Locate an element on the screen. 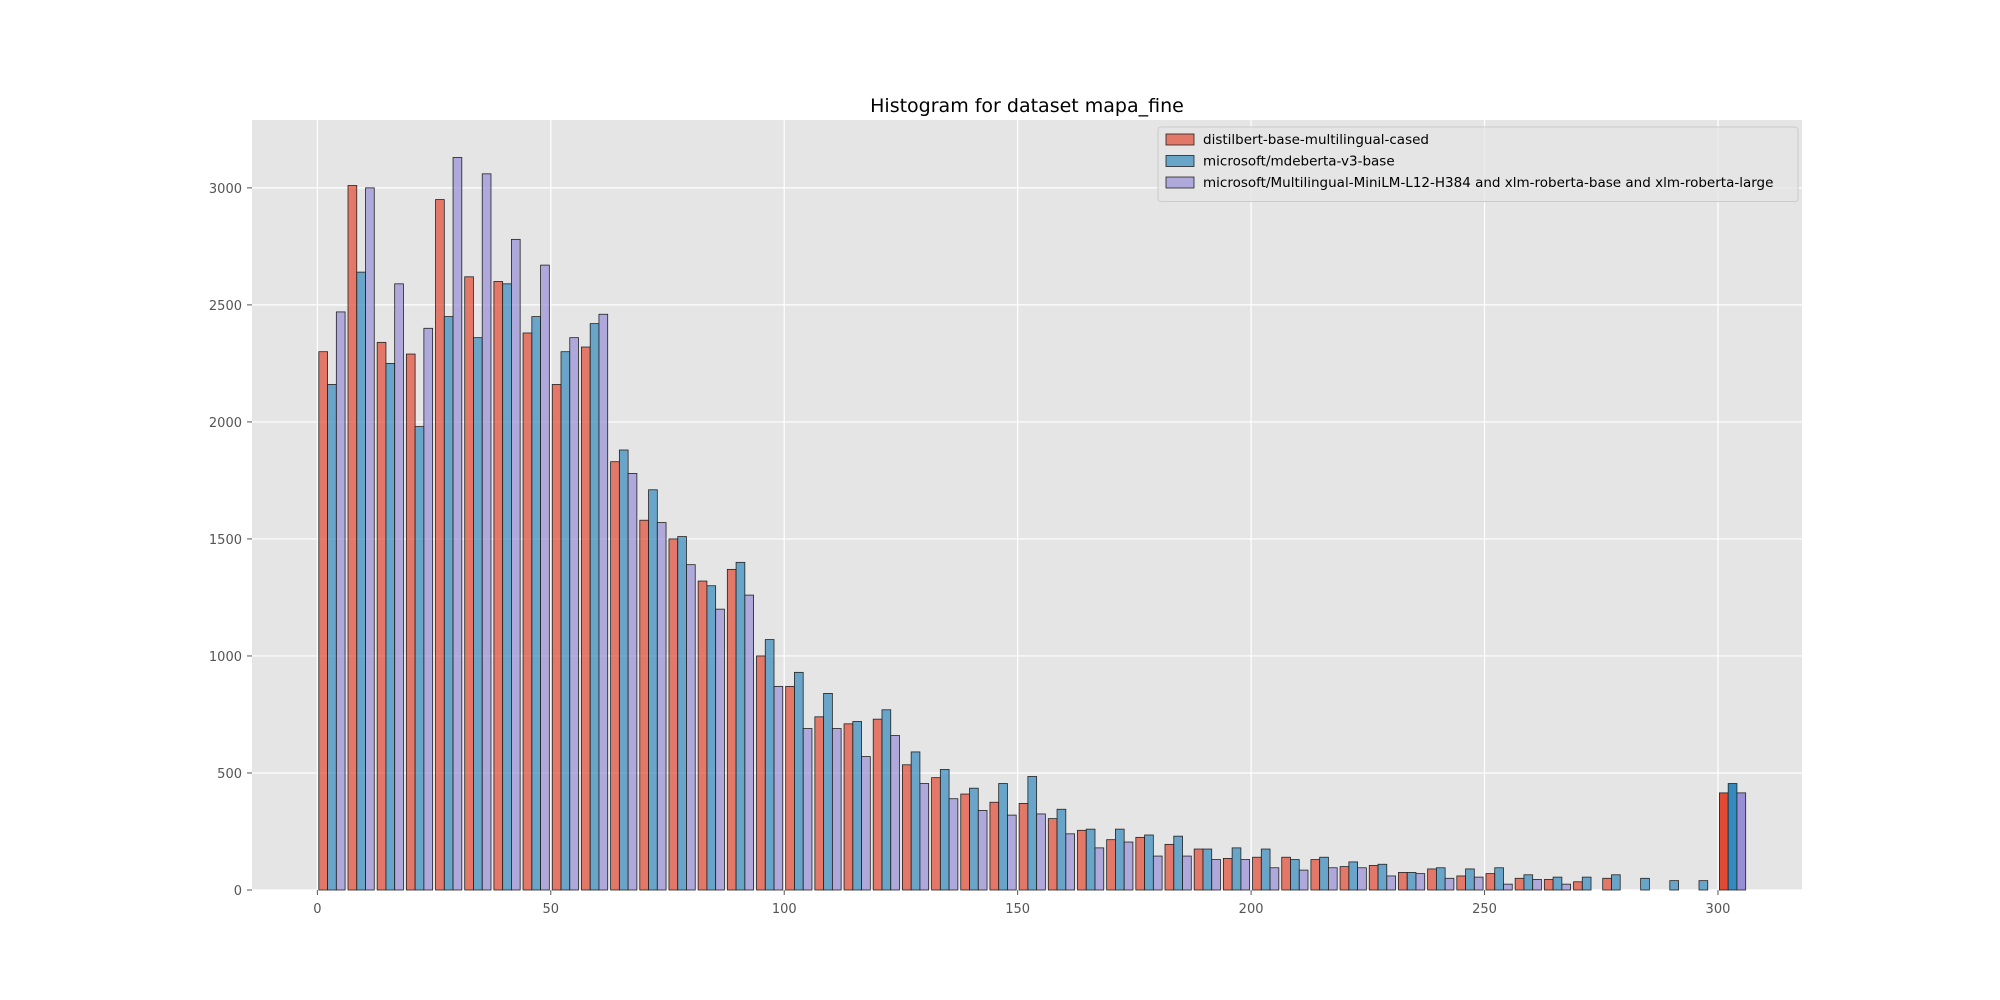  legend-box is located at coordinates (1478, 164).